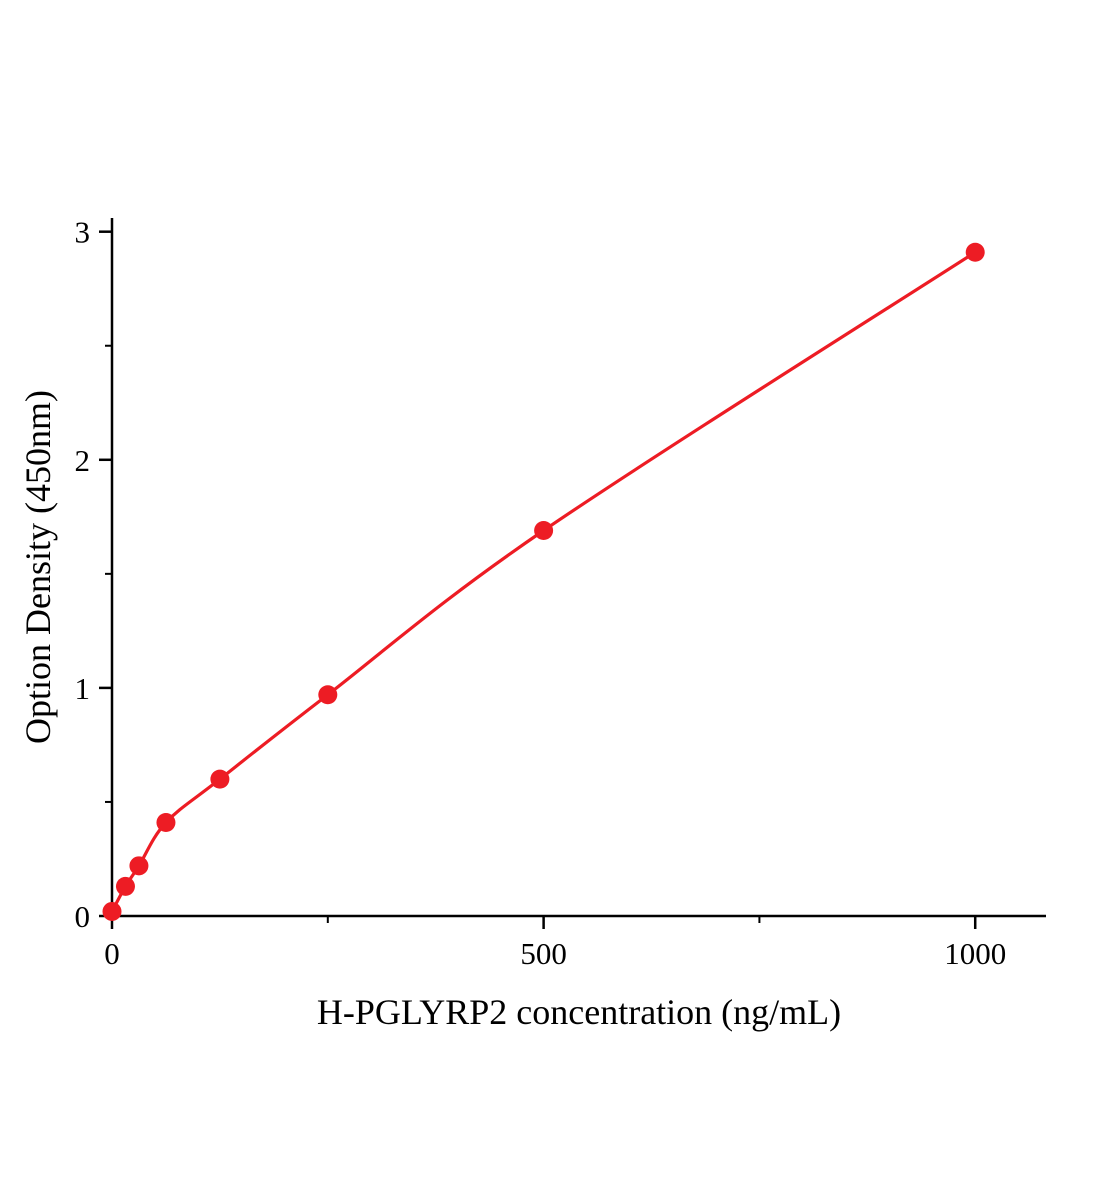  What do you see at coordinates (38, 567) in the screenshot?
I see `y-axis-title: Option Density (450nm)` at bounding box center [38, 567].